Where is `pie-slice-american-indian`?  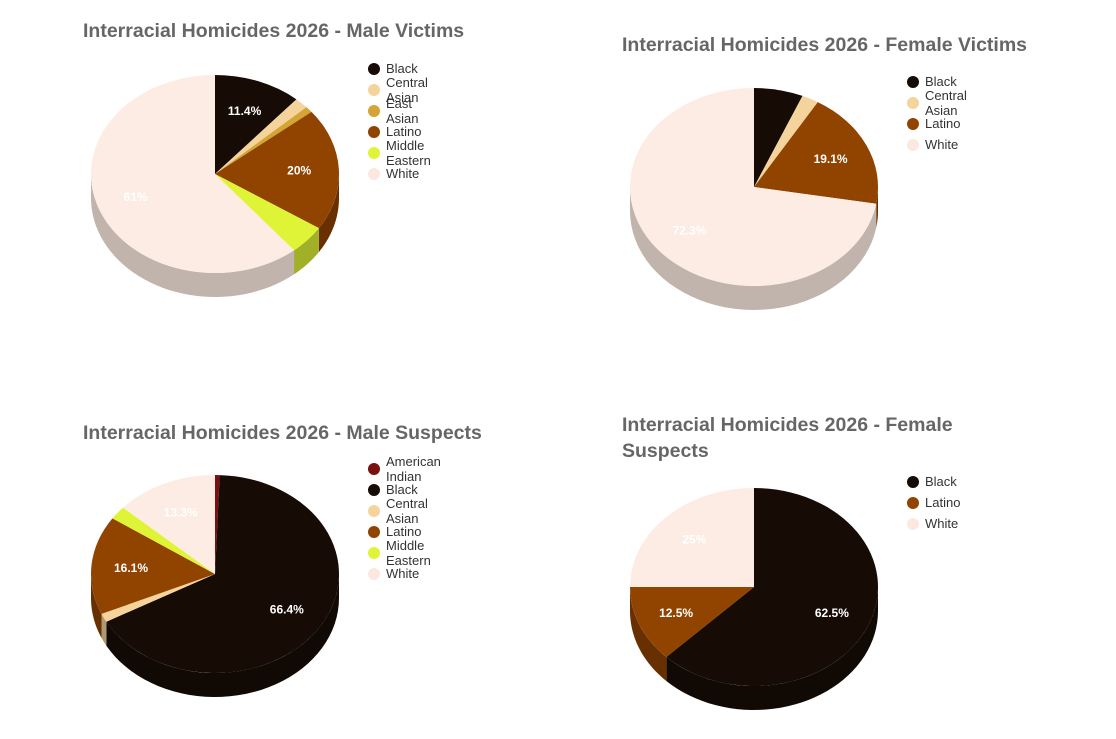
pie-slice-american-indian is located at coordinates (217, 524).